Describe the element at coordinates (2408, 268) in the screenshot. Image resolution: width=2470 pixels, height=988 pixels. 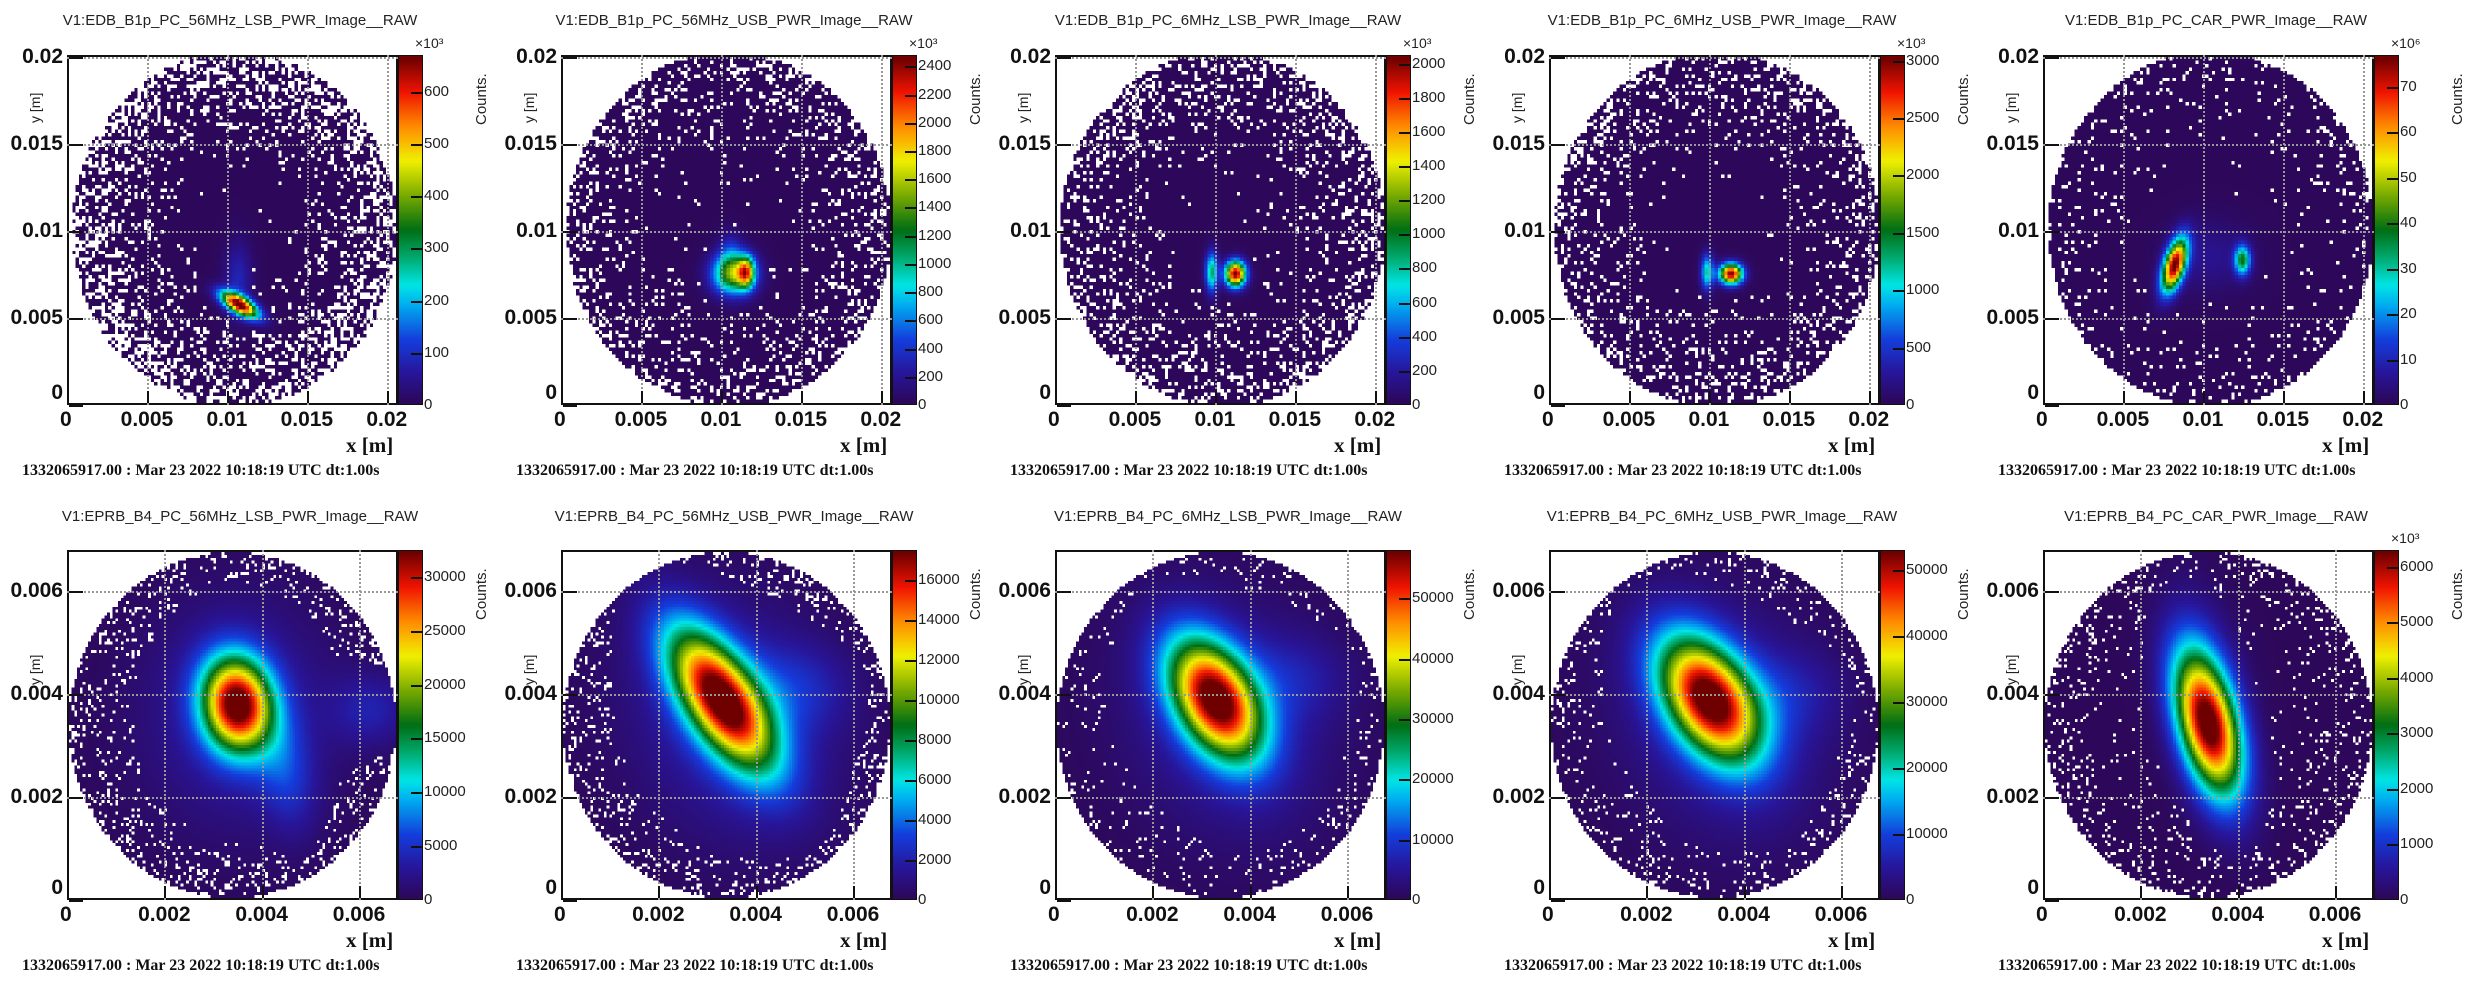
I see `color-scale-tick-label: 30` at that location.